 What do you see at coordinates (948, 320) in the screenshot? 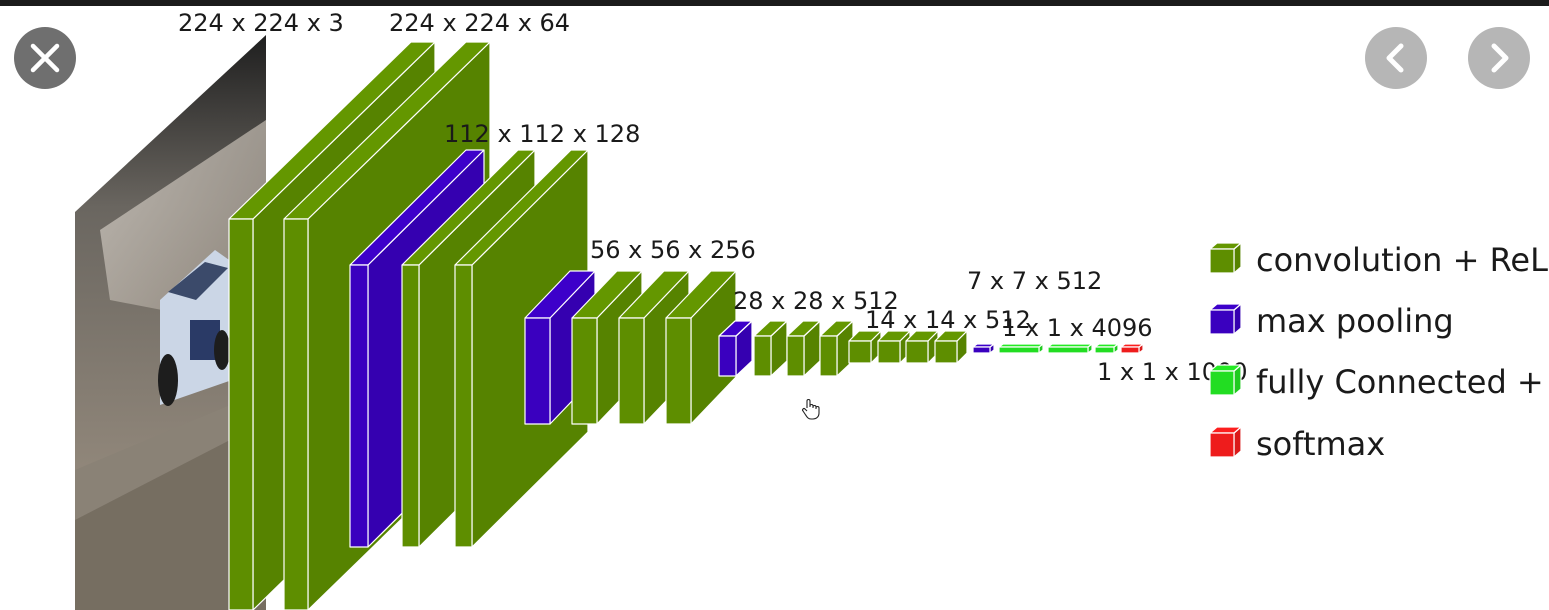
I see `conv5-dimension-label: 14 x 14 x 512` at bounding box center [948, 320].